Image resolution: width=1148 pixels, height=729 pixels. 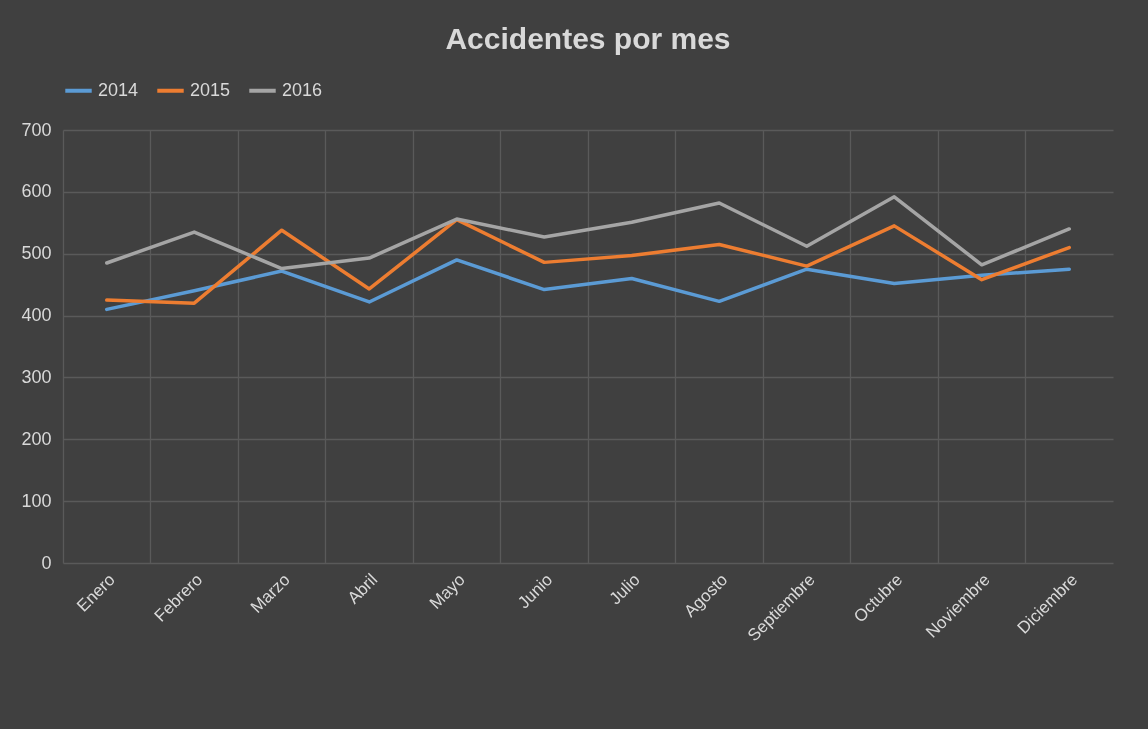 I want to click on y-tick-label: 500, so click(x=36, y=253).